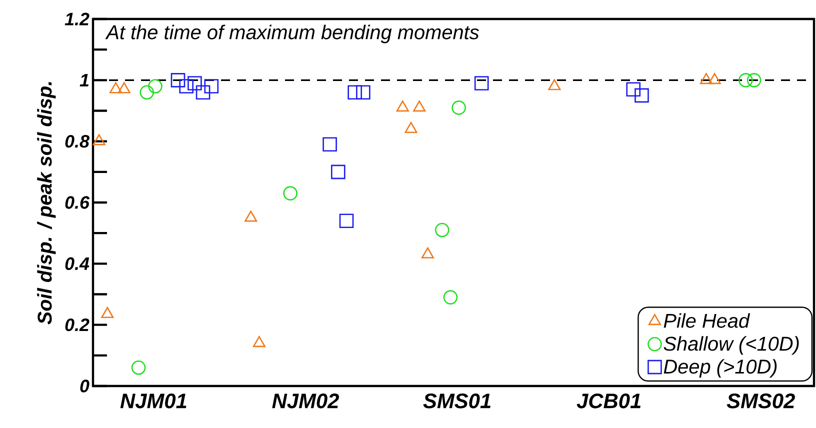  What do you see at coordinates (77, 325) in the screenshot?
I see `y-tick-label: 0.2` at bounding box center [77, 325].